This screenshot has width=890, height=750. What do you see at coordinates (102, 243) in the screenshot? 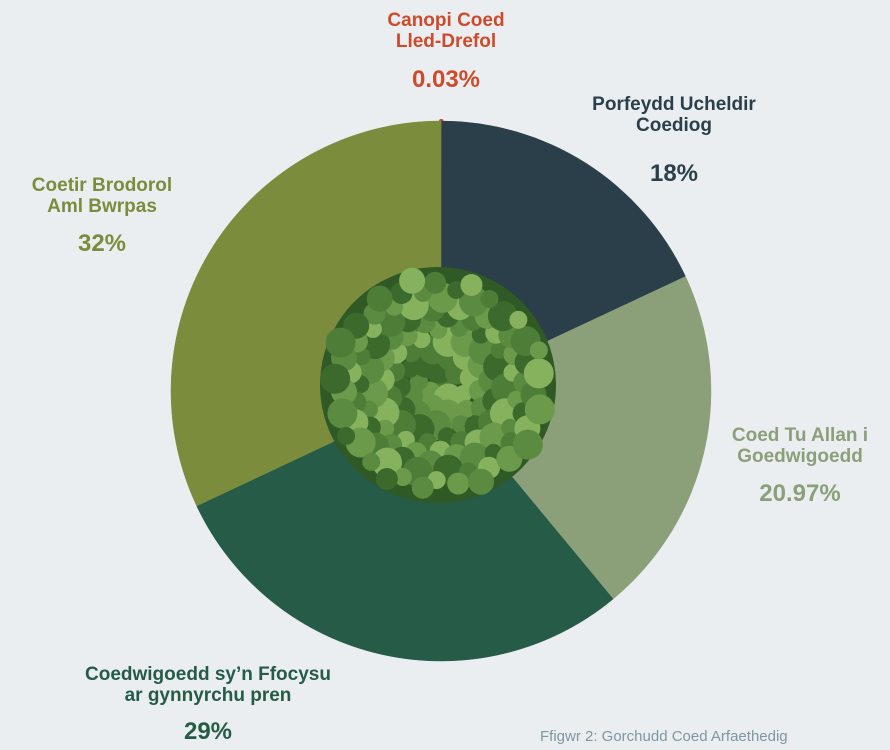
I see `value-label: 32%` at bounding box center [102, 243].